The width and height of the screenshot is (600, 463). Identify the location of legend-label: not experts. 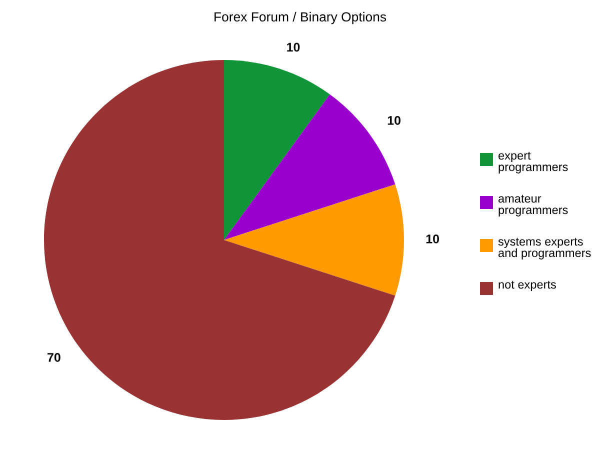
(527, 286).